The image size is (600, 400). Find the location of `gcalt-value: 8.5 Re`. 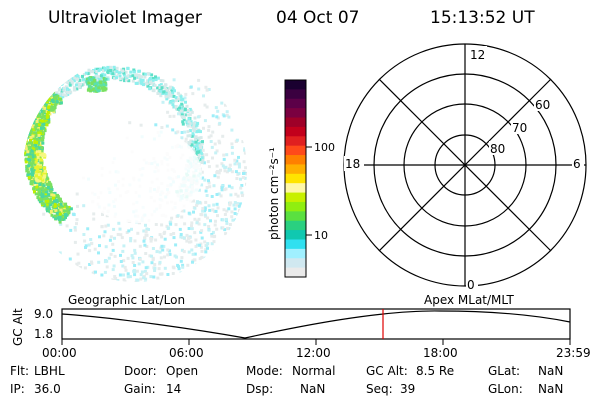

gcalt-value: 8.5 Re is located at coordinates (435, 371).